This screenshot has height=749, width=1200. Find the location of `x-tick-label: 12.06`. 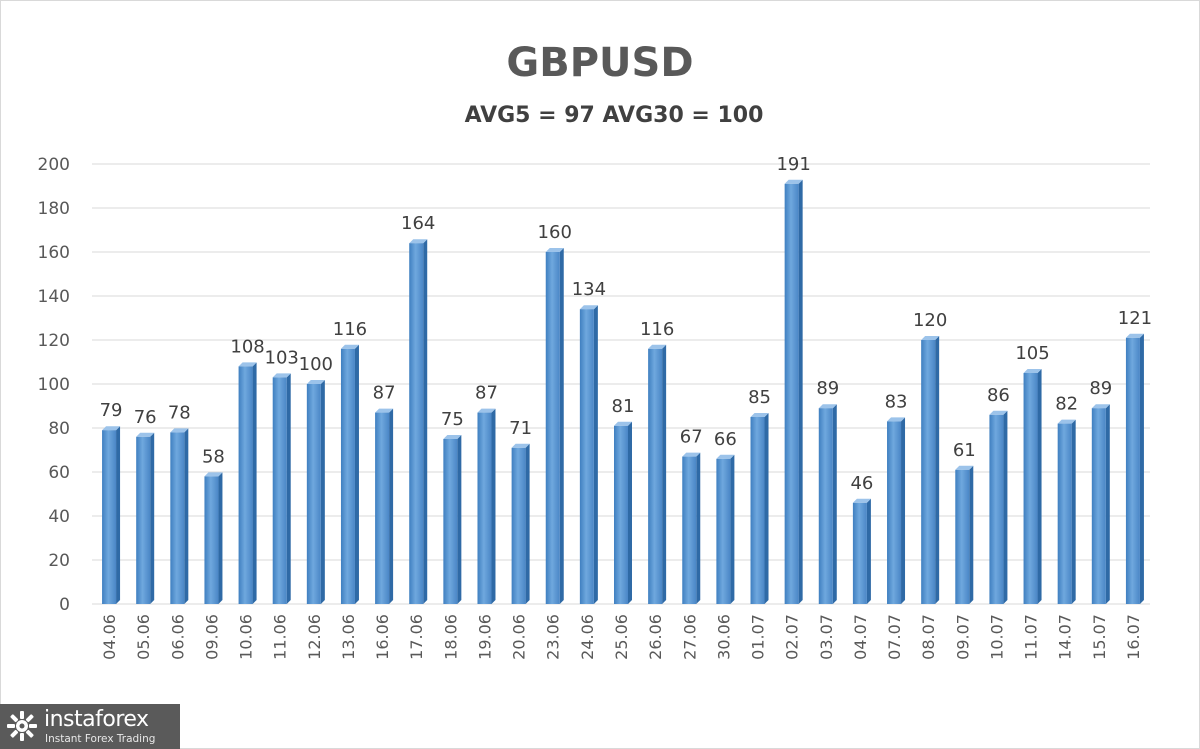

x-tick-label: 12.06 is located at coordinates (314, 637).